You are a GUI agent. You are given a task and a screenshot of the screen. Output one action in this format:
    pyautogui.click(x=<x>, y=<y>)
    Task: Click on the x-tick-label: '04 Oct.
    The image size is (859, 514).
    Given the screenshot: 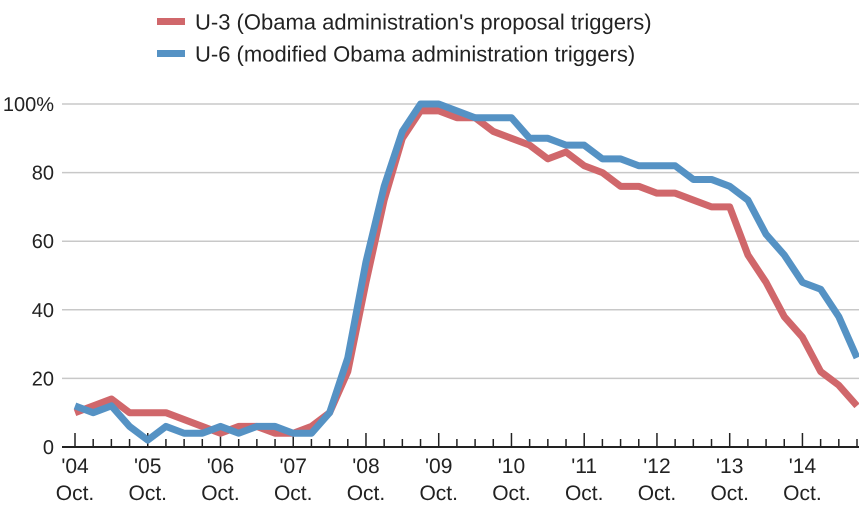 What is the action you would take?
    pyautogui.click(x=75, y=480)
    